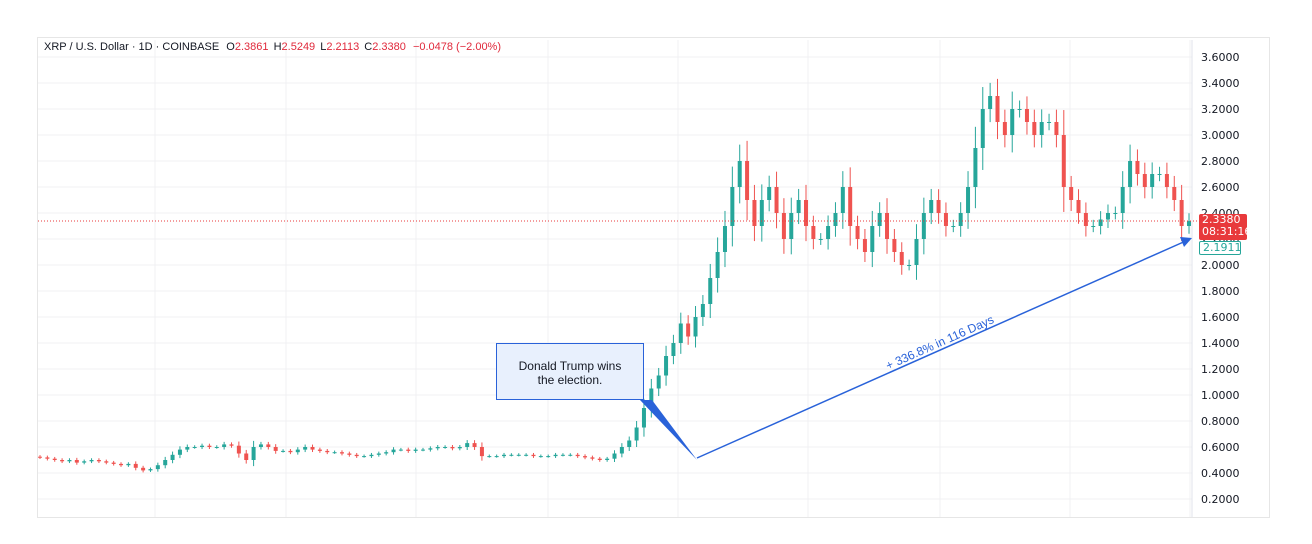  Describe the element at coordinates (298, 47) in the screenshot. I see `high-value: 2.5249` at that location.